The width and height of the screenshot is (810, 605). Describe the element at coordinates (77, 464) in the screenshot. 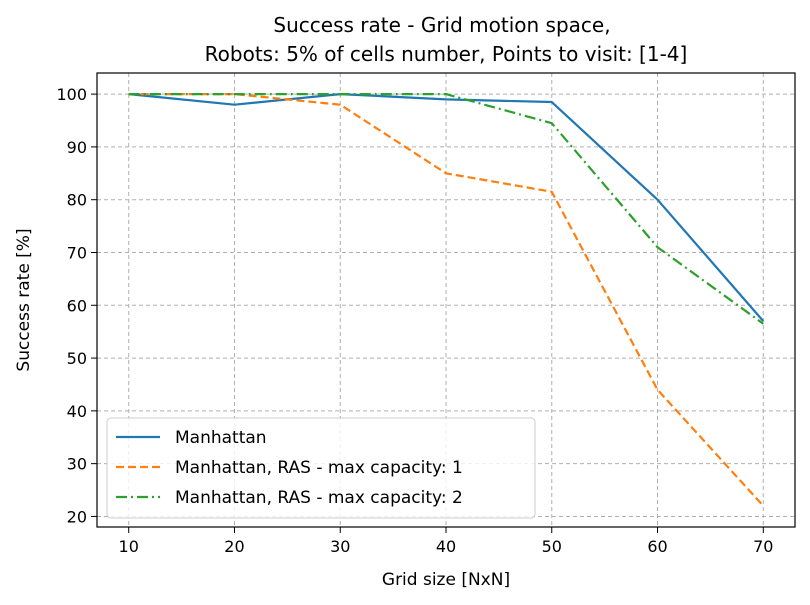

I see `y-tick-label: 30` at that location.